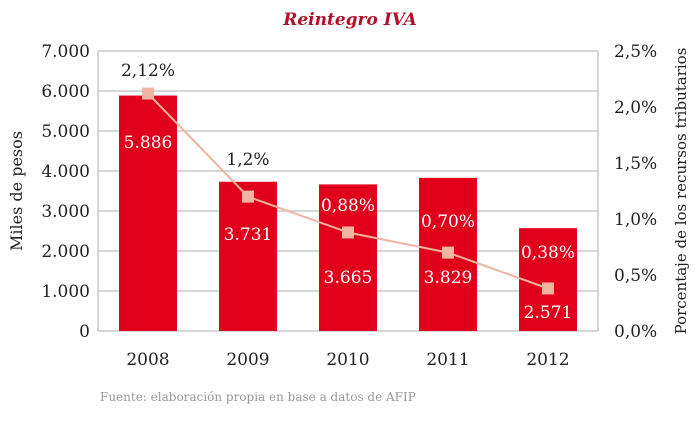 Image resolution: width=700 pixels, height=440 pixels. Describe the element at coordinates (635, 108) in the screenshot. I see `y2-tick-label: 2,0%` at that location.